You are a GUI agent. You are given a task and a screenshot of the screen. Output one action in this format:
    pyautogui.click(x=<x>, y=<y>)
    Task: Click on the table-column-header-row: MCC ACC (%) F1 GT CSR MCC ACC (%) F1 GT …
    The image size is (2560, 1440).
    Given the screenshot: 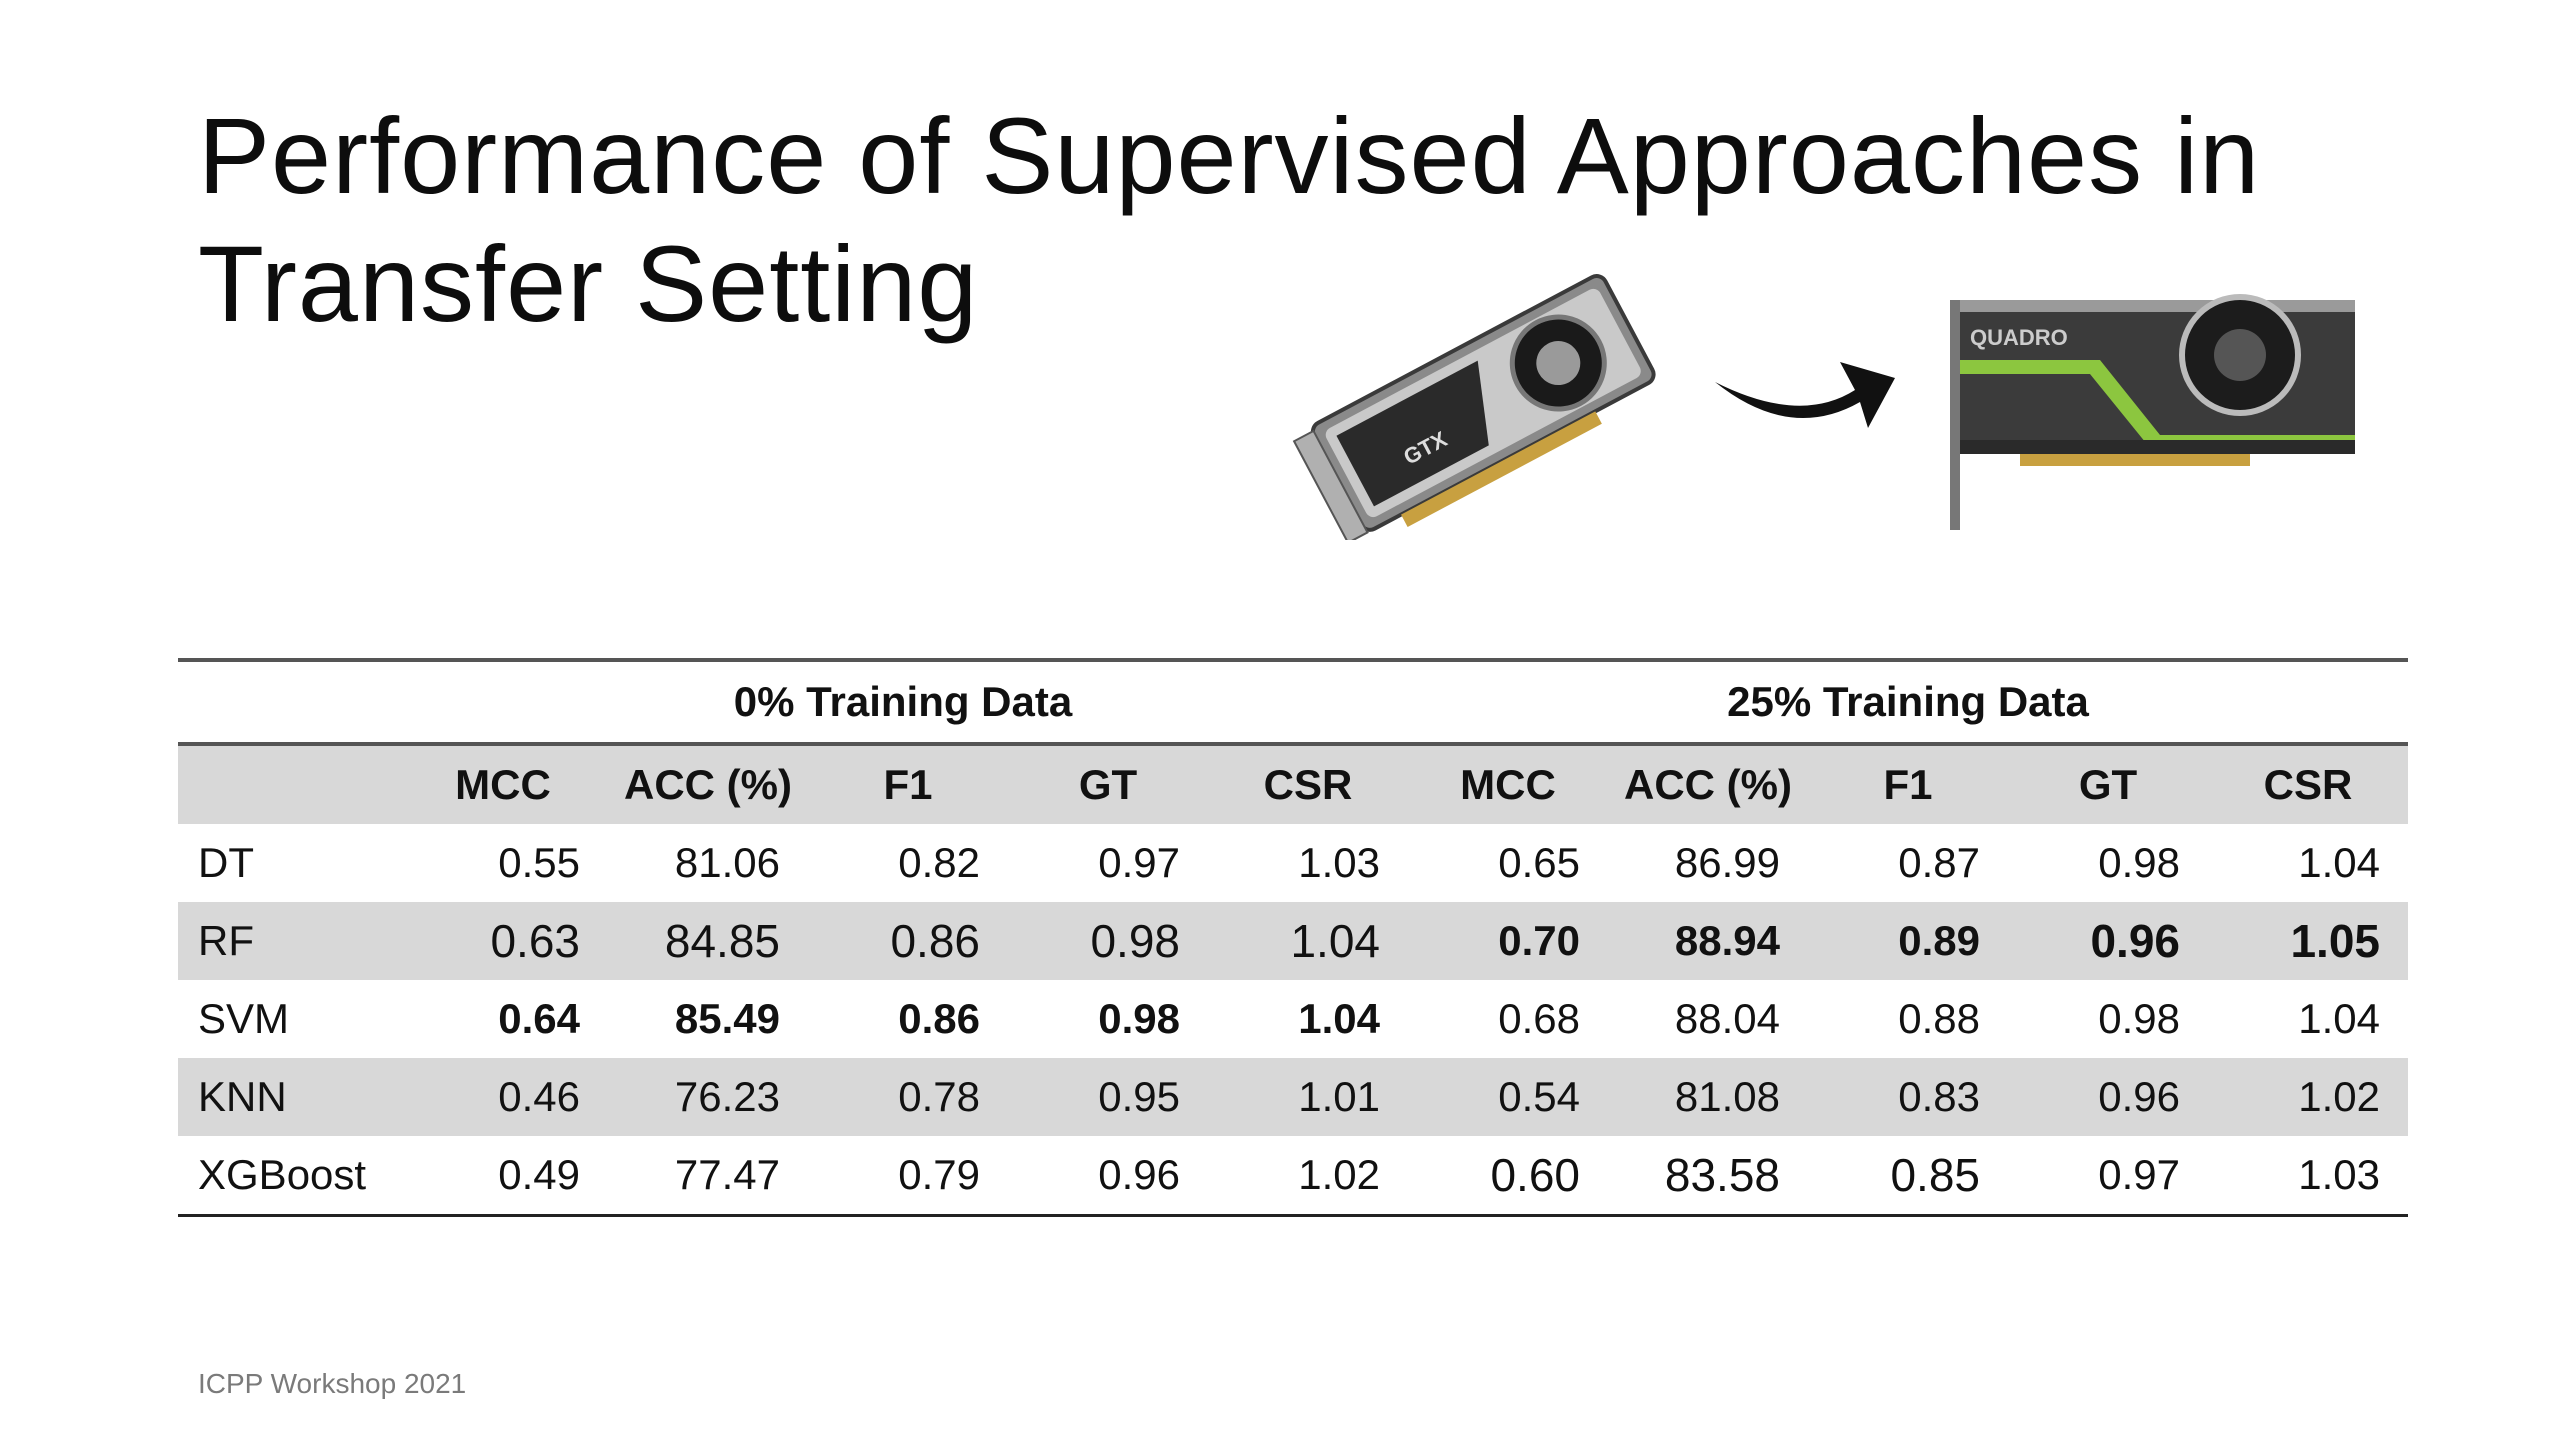 What is the action you would take?
    pyautogui.click(x=1293, y=784)
    